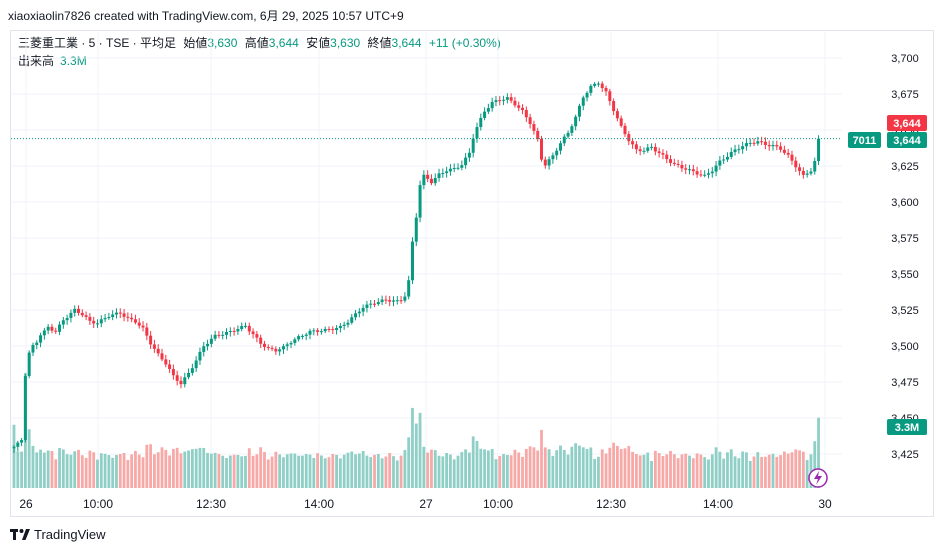 This screenshot has height=553, width=944. I want to click on tradingview-footer: TradingView, so click(58, 534).